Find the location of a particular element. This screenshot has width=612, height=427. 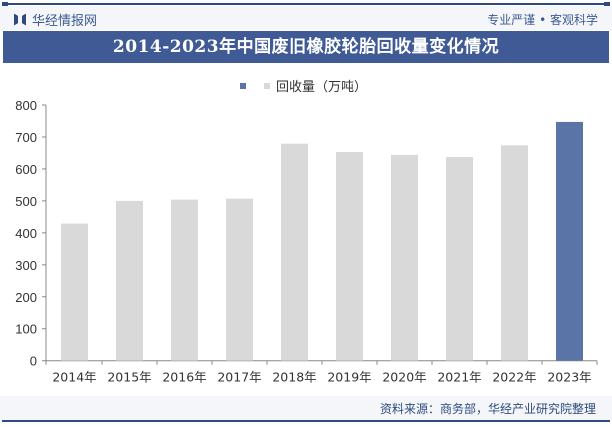

header-bar: 华经情报网 专业严谨 • 客观科学 is located at coordinates (306, 18).